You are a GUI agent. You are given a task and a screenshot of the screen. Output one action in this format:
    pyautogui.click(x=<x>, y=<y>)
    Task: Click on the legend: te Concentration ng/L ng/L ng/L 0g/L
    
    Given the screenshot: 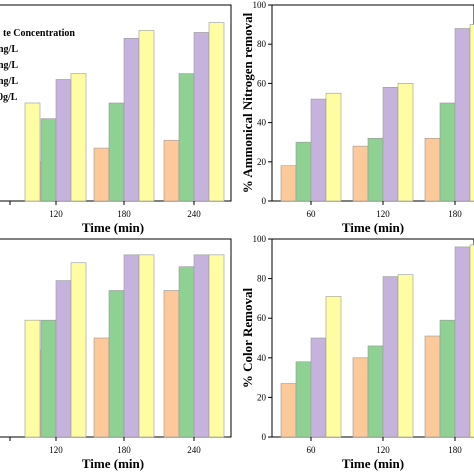 What is the action you would take?
    pyautogui.click(x=37, y=65)
    